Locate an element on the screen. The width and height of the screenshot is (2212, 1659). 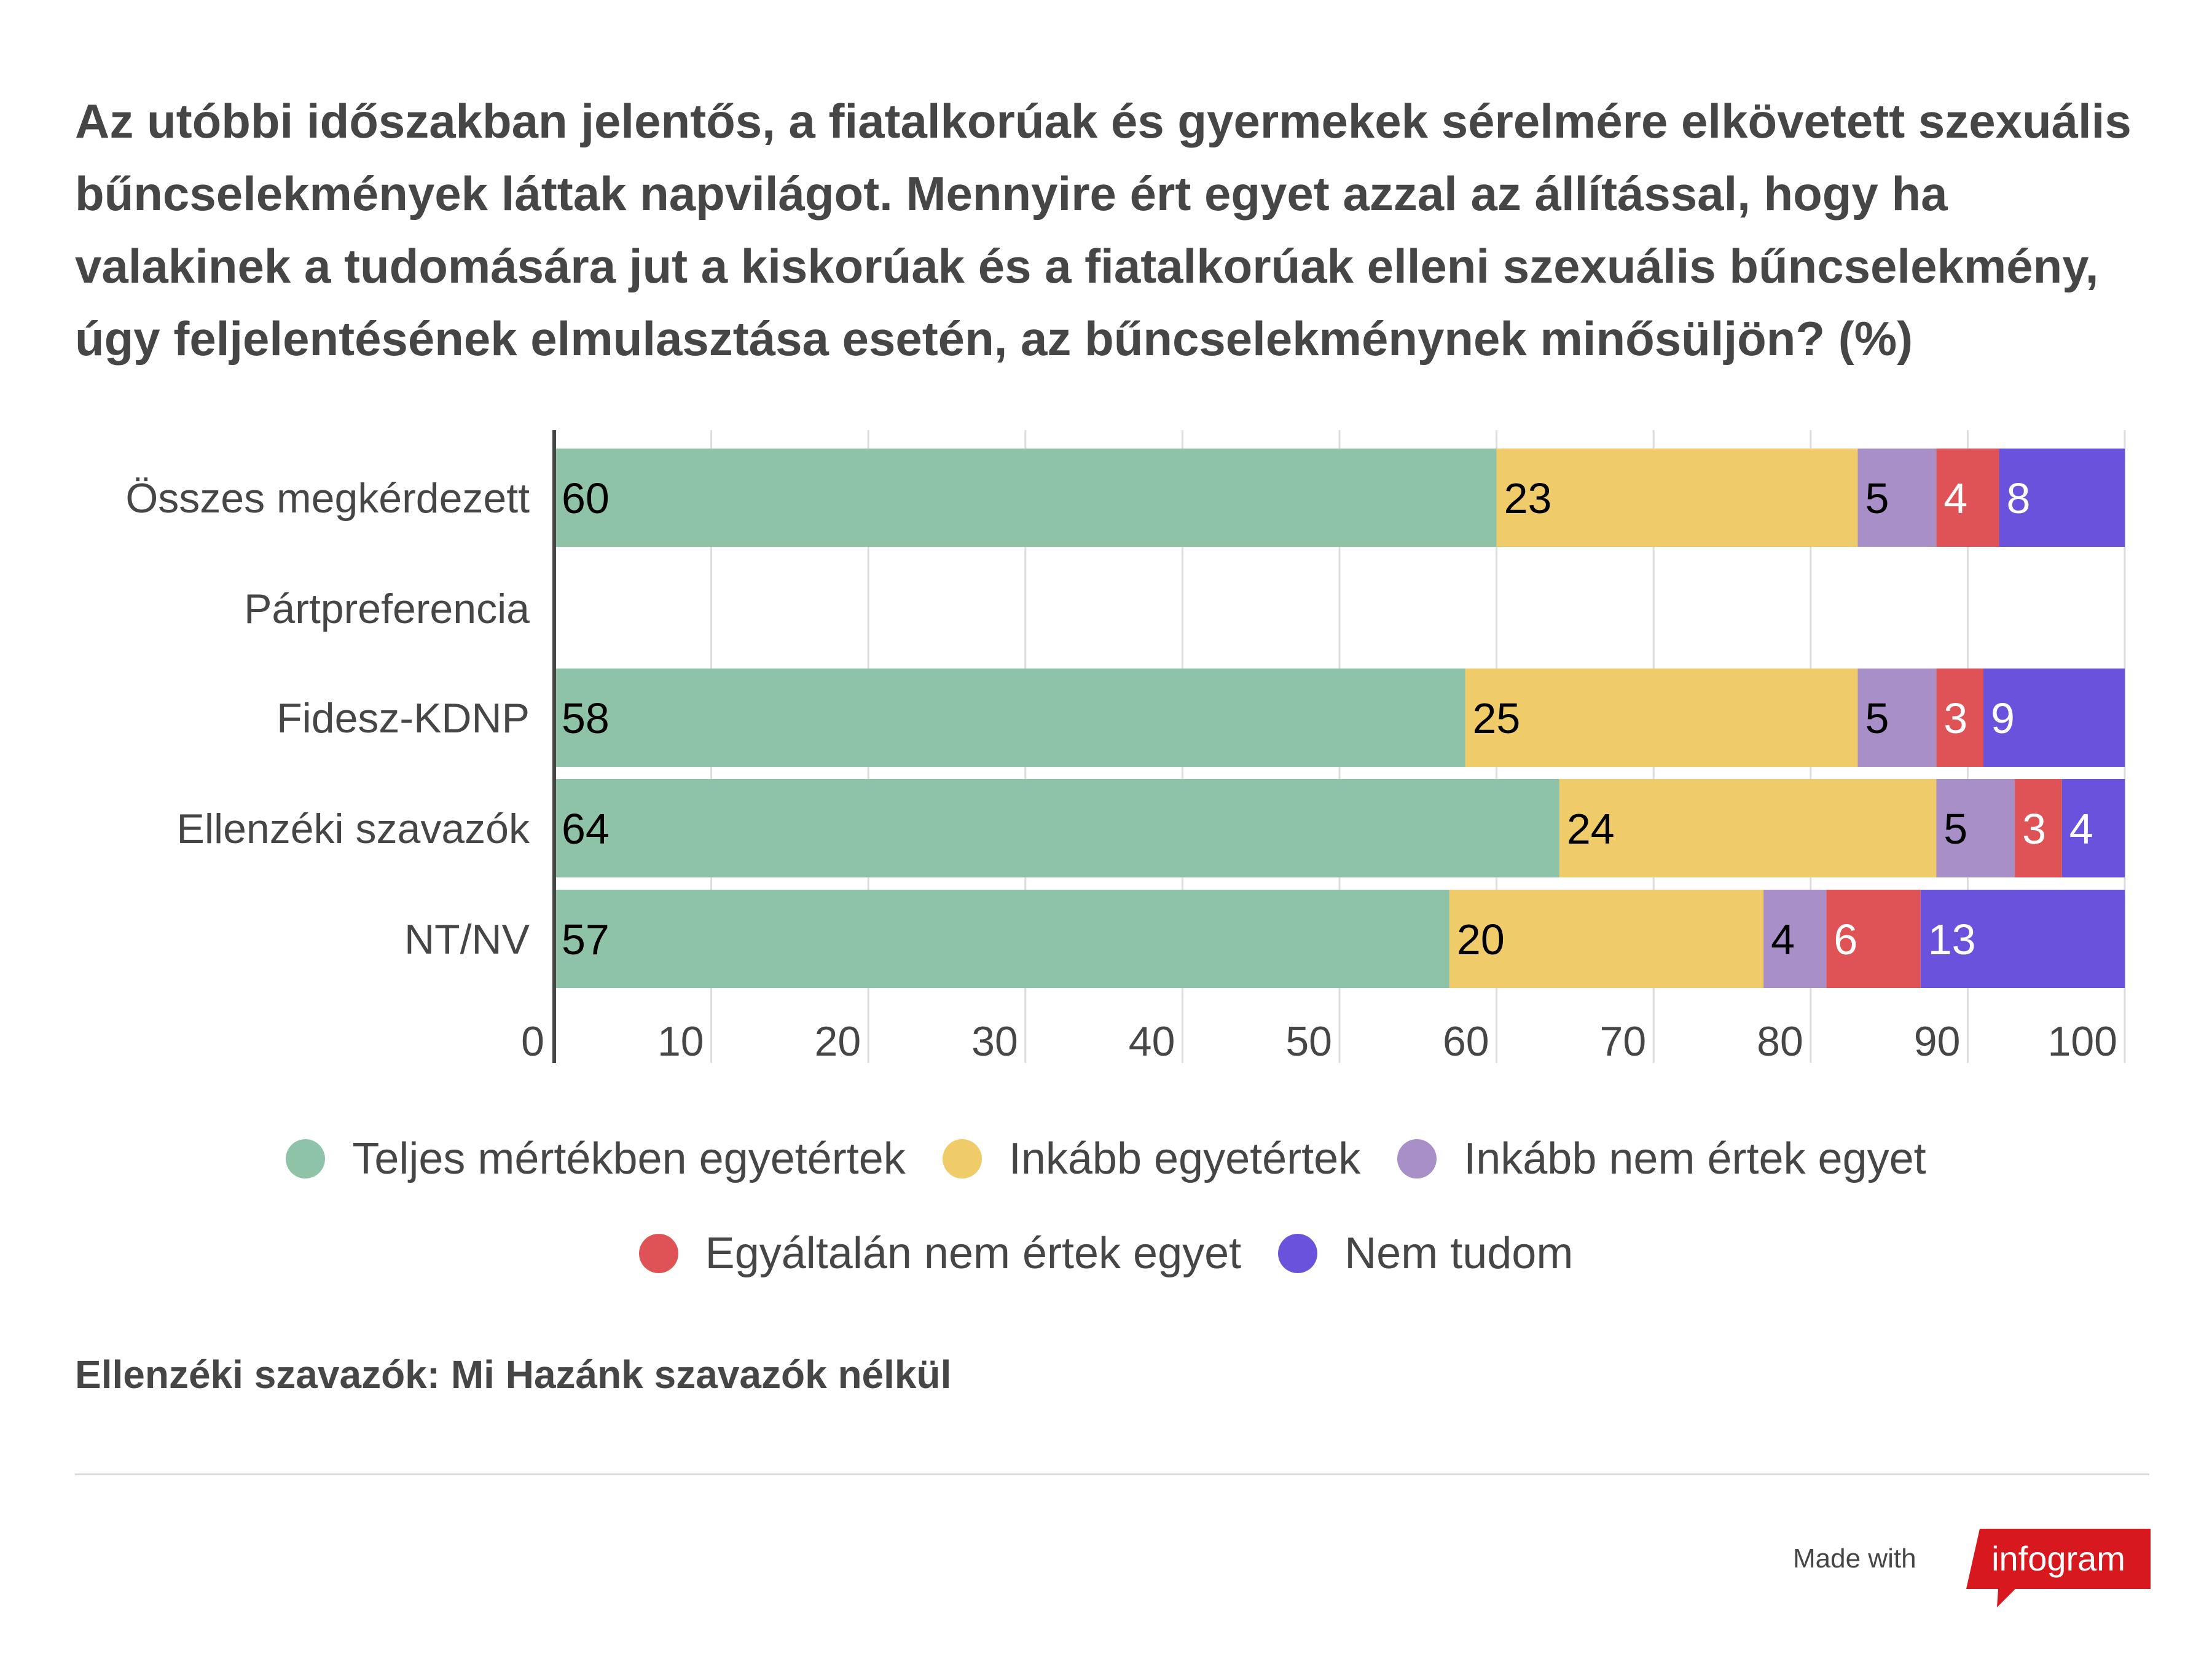
legend-item: Inkább nem értek egyet is located at coordinates (1661, 1159).